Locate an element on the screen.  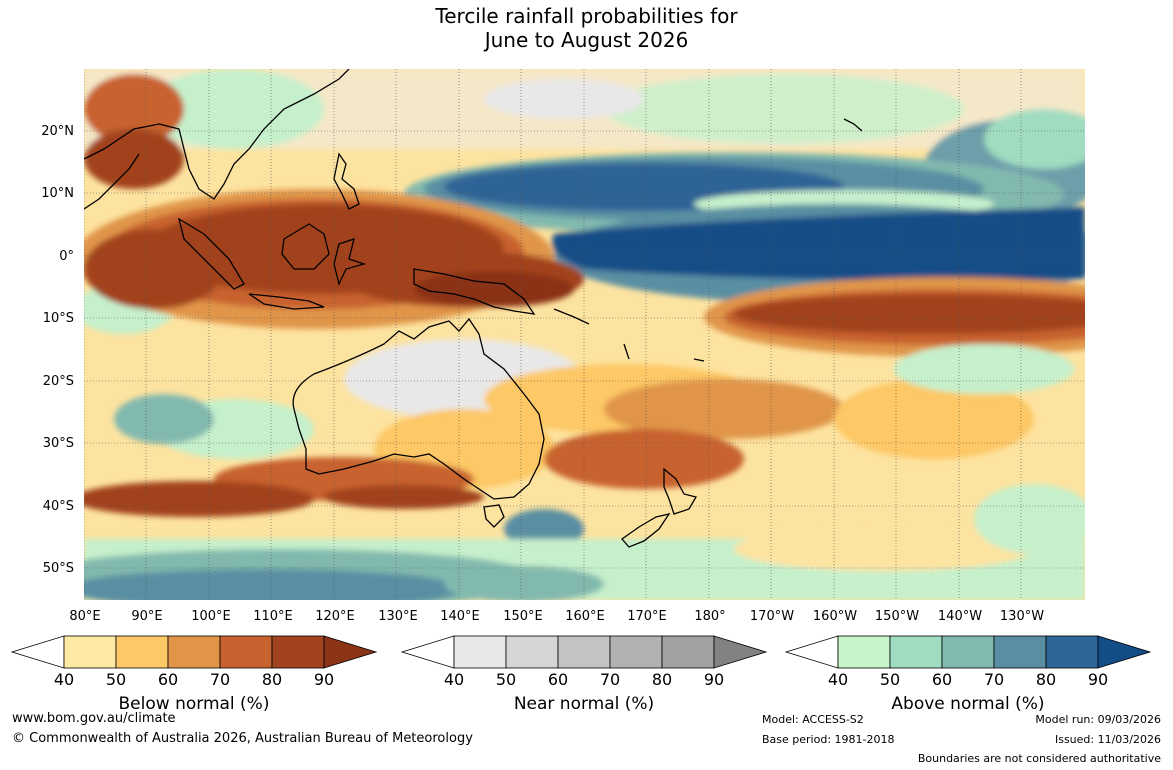
legend-above-tick: 80 is located at coordinates (1046, 679).